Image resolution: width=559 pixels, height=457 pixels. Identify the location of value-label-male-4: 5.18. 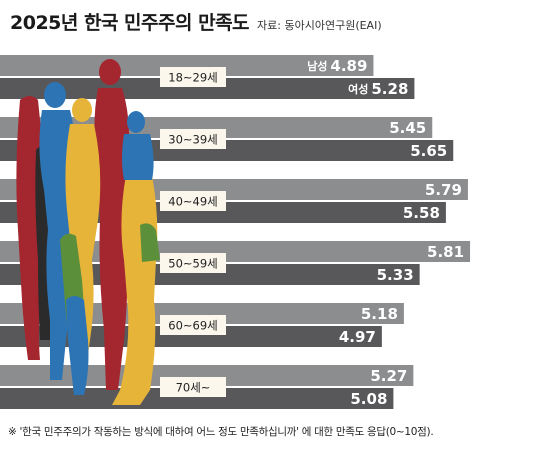
(379, 314).